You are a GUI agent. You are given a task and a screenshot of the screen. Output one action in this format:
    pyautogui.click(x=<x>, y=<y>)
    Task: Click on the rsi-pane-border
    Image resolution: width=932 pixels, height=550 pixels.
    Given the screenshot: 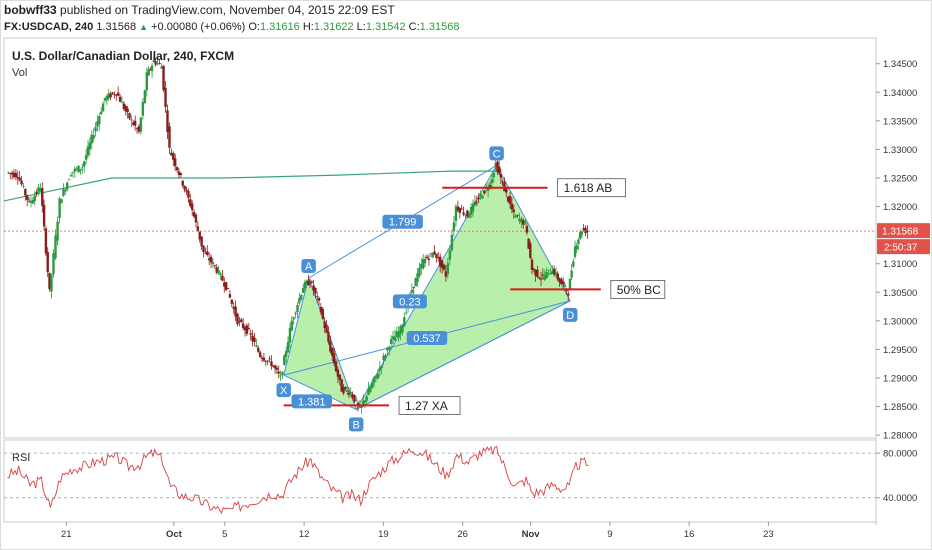 What is the action you would take?
    pyautogui.click(x=440, y=481)
    